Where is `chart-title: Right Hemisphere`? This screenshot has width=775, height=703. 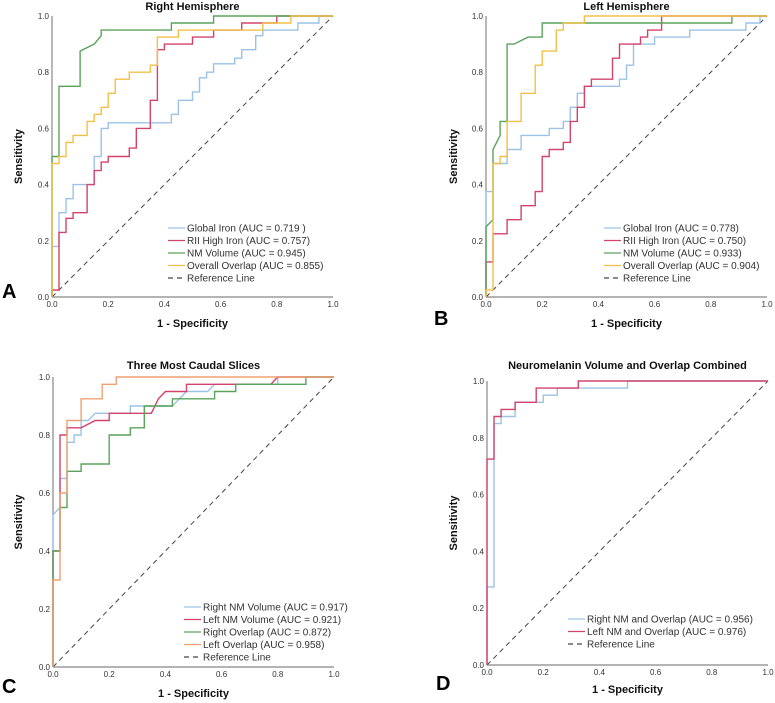
chart-title: Right Hemisphere is located at coordinates (192, 7).